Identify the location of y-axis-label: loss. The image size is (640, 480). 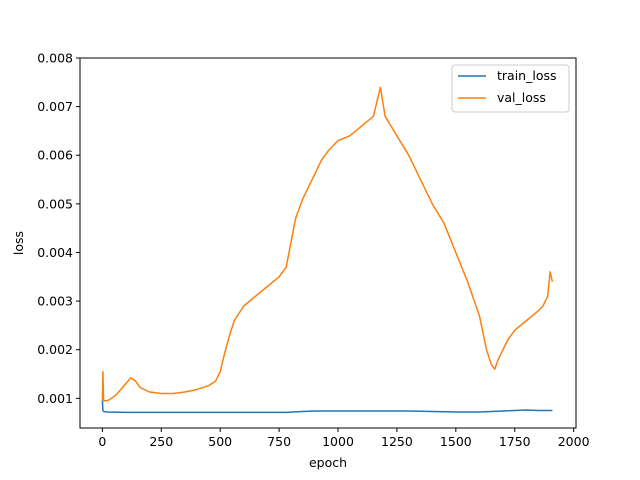
(18, 243).